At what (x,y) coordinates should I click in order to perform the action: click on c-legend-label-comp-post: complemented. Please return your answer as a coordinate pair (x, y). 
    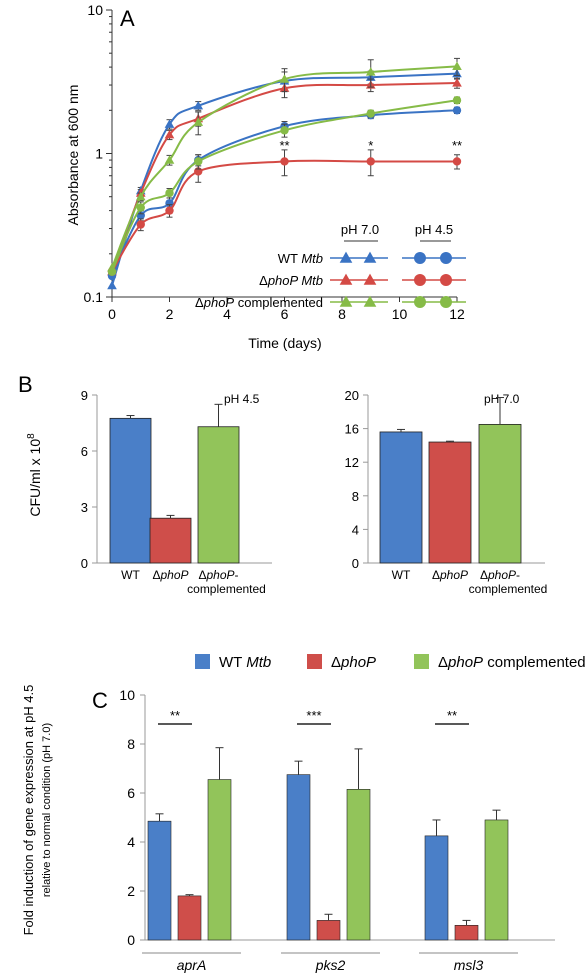
    Looking at the image, I should click on (534, 662).